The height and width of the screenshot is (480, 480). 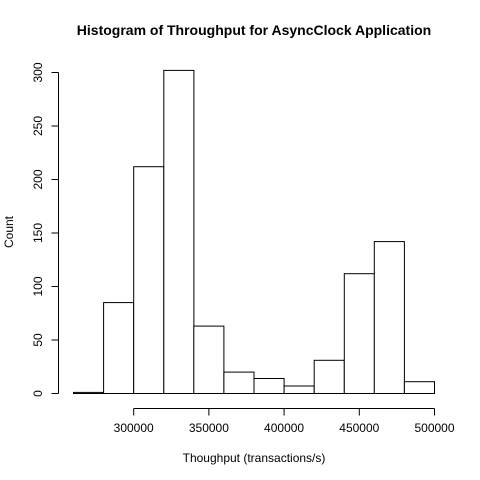 What do you see at coordinates (9, 231) in the screenshot?
I see `y-axis-label: Count` at bounding box center [9, 231].